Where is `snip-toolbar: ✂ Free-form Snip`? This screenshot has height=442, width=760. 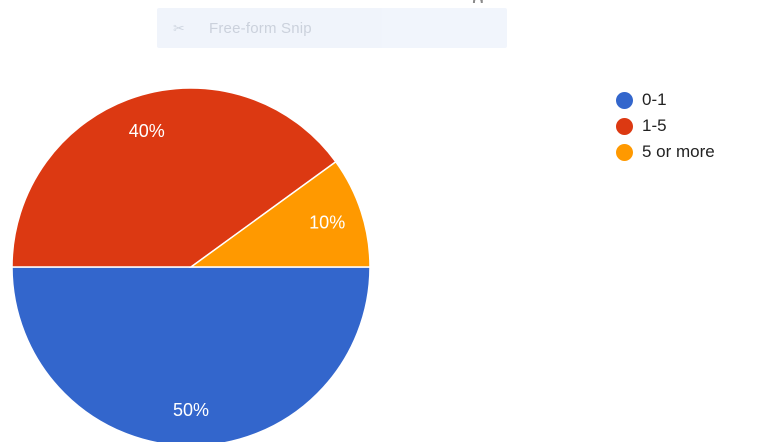
snip-toolbar: ✂ Free-form Snip is located at coordinates (332, 28).